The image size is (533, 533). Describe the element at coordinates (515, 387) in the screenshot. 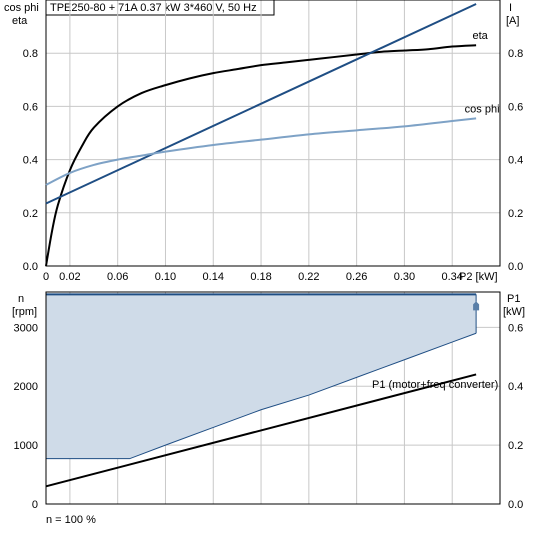

I see `bottom-right-tick-label: 0.4` at that location.